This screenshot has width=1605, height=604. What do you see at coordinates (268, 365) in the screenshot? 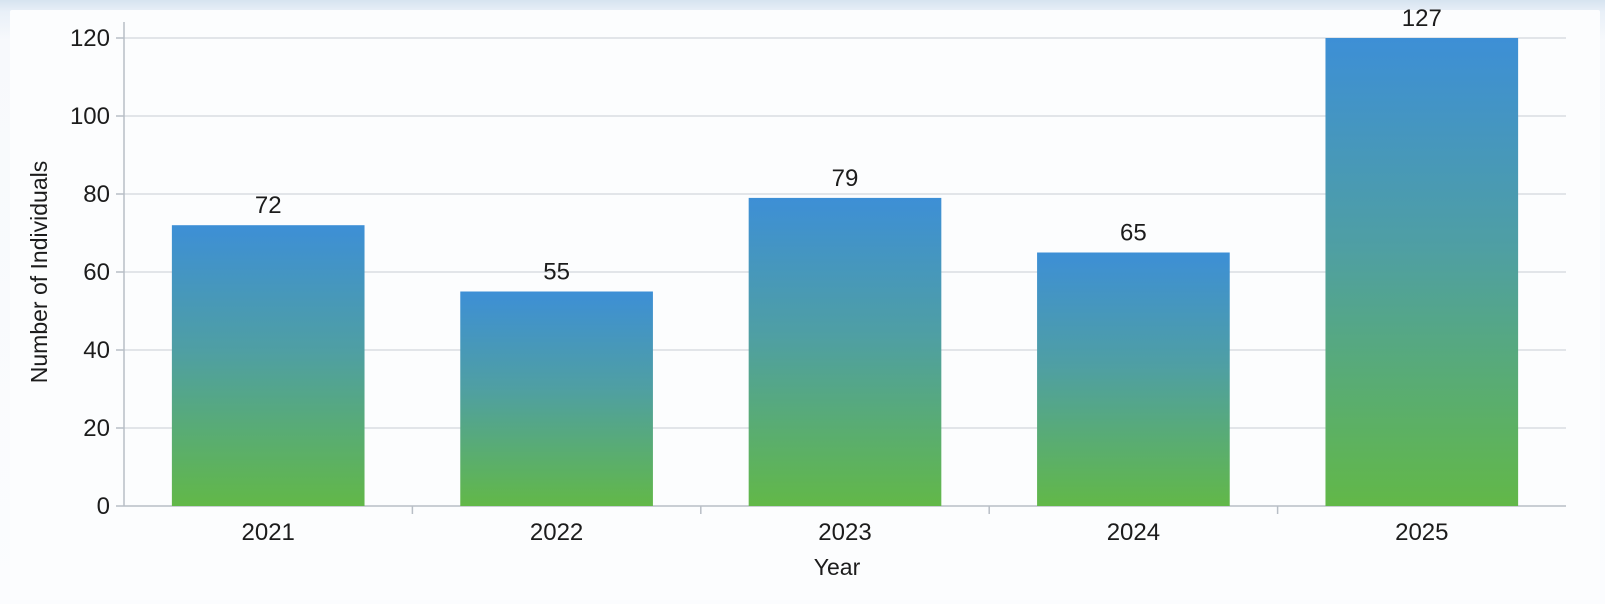
I see `bar-2021` at bounding box center [268, 365].